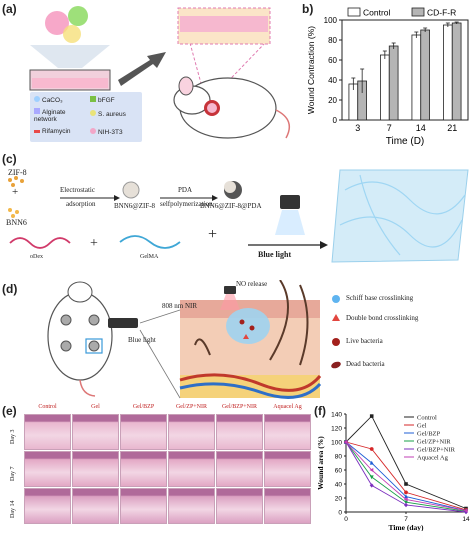 The width and height of the screenshot is (474, 536). What do you see at coordinates (56, 131) in the screenshot?
I see `legend-rifamycin-label: Rifamycin` at bounding box center [56, 131].